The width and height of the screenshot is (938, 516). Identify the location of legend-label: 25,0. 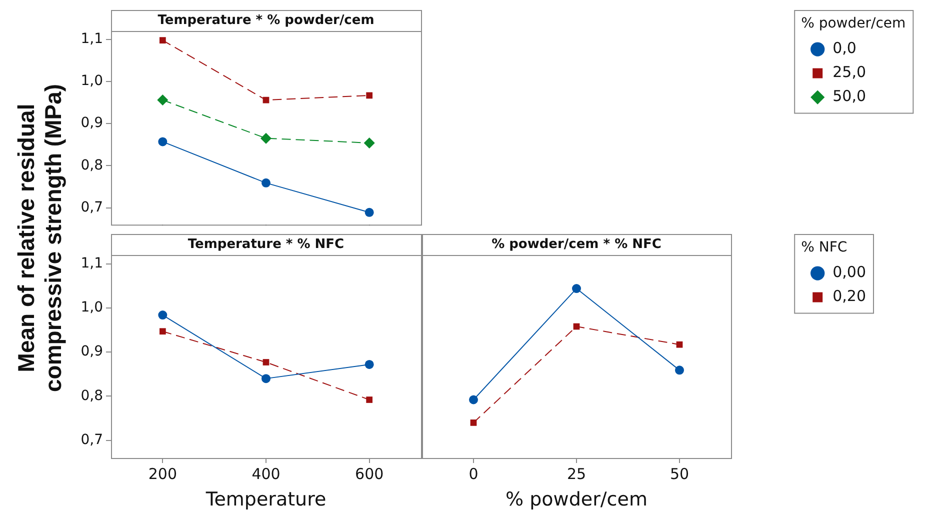
(849, 72).